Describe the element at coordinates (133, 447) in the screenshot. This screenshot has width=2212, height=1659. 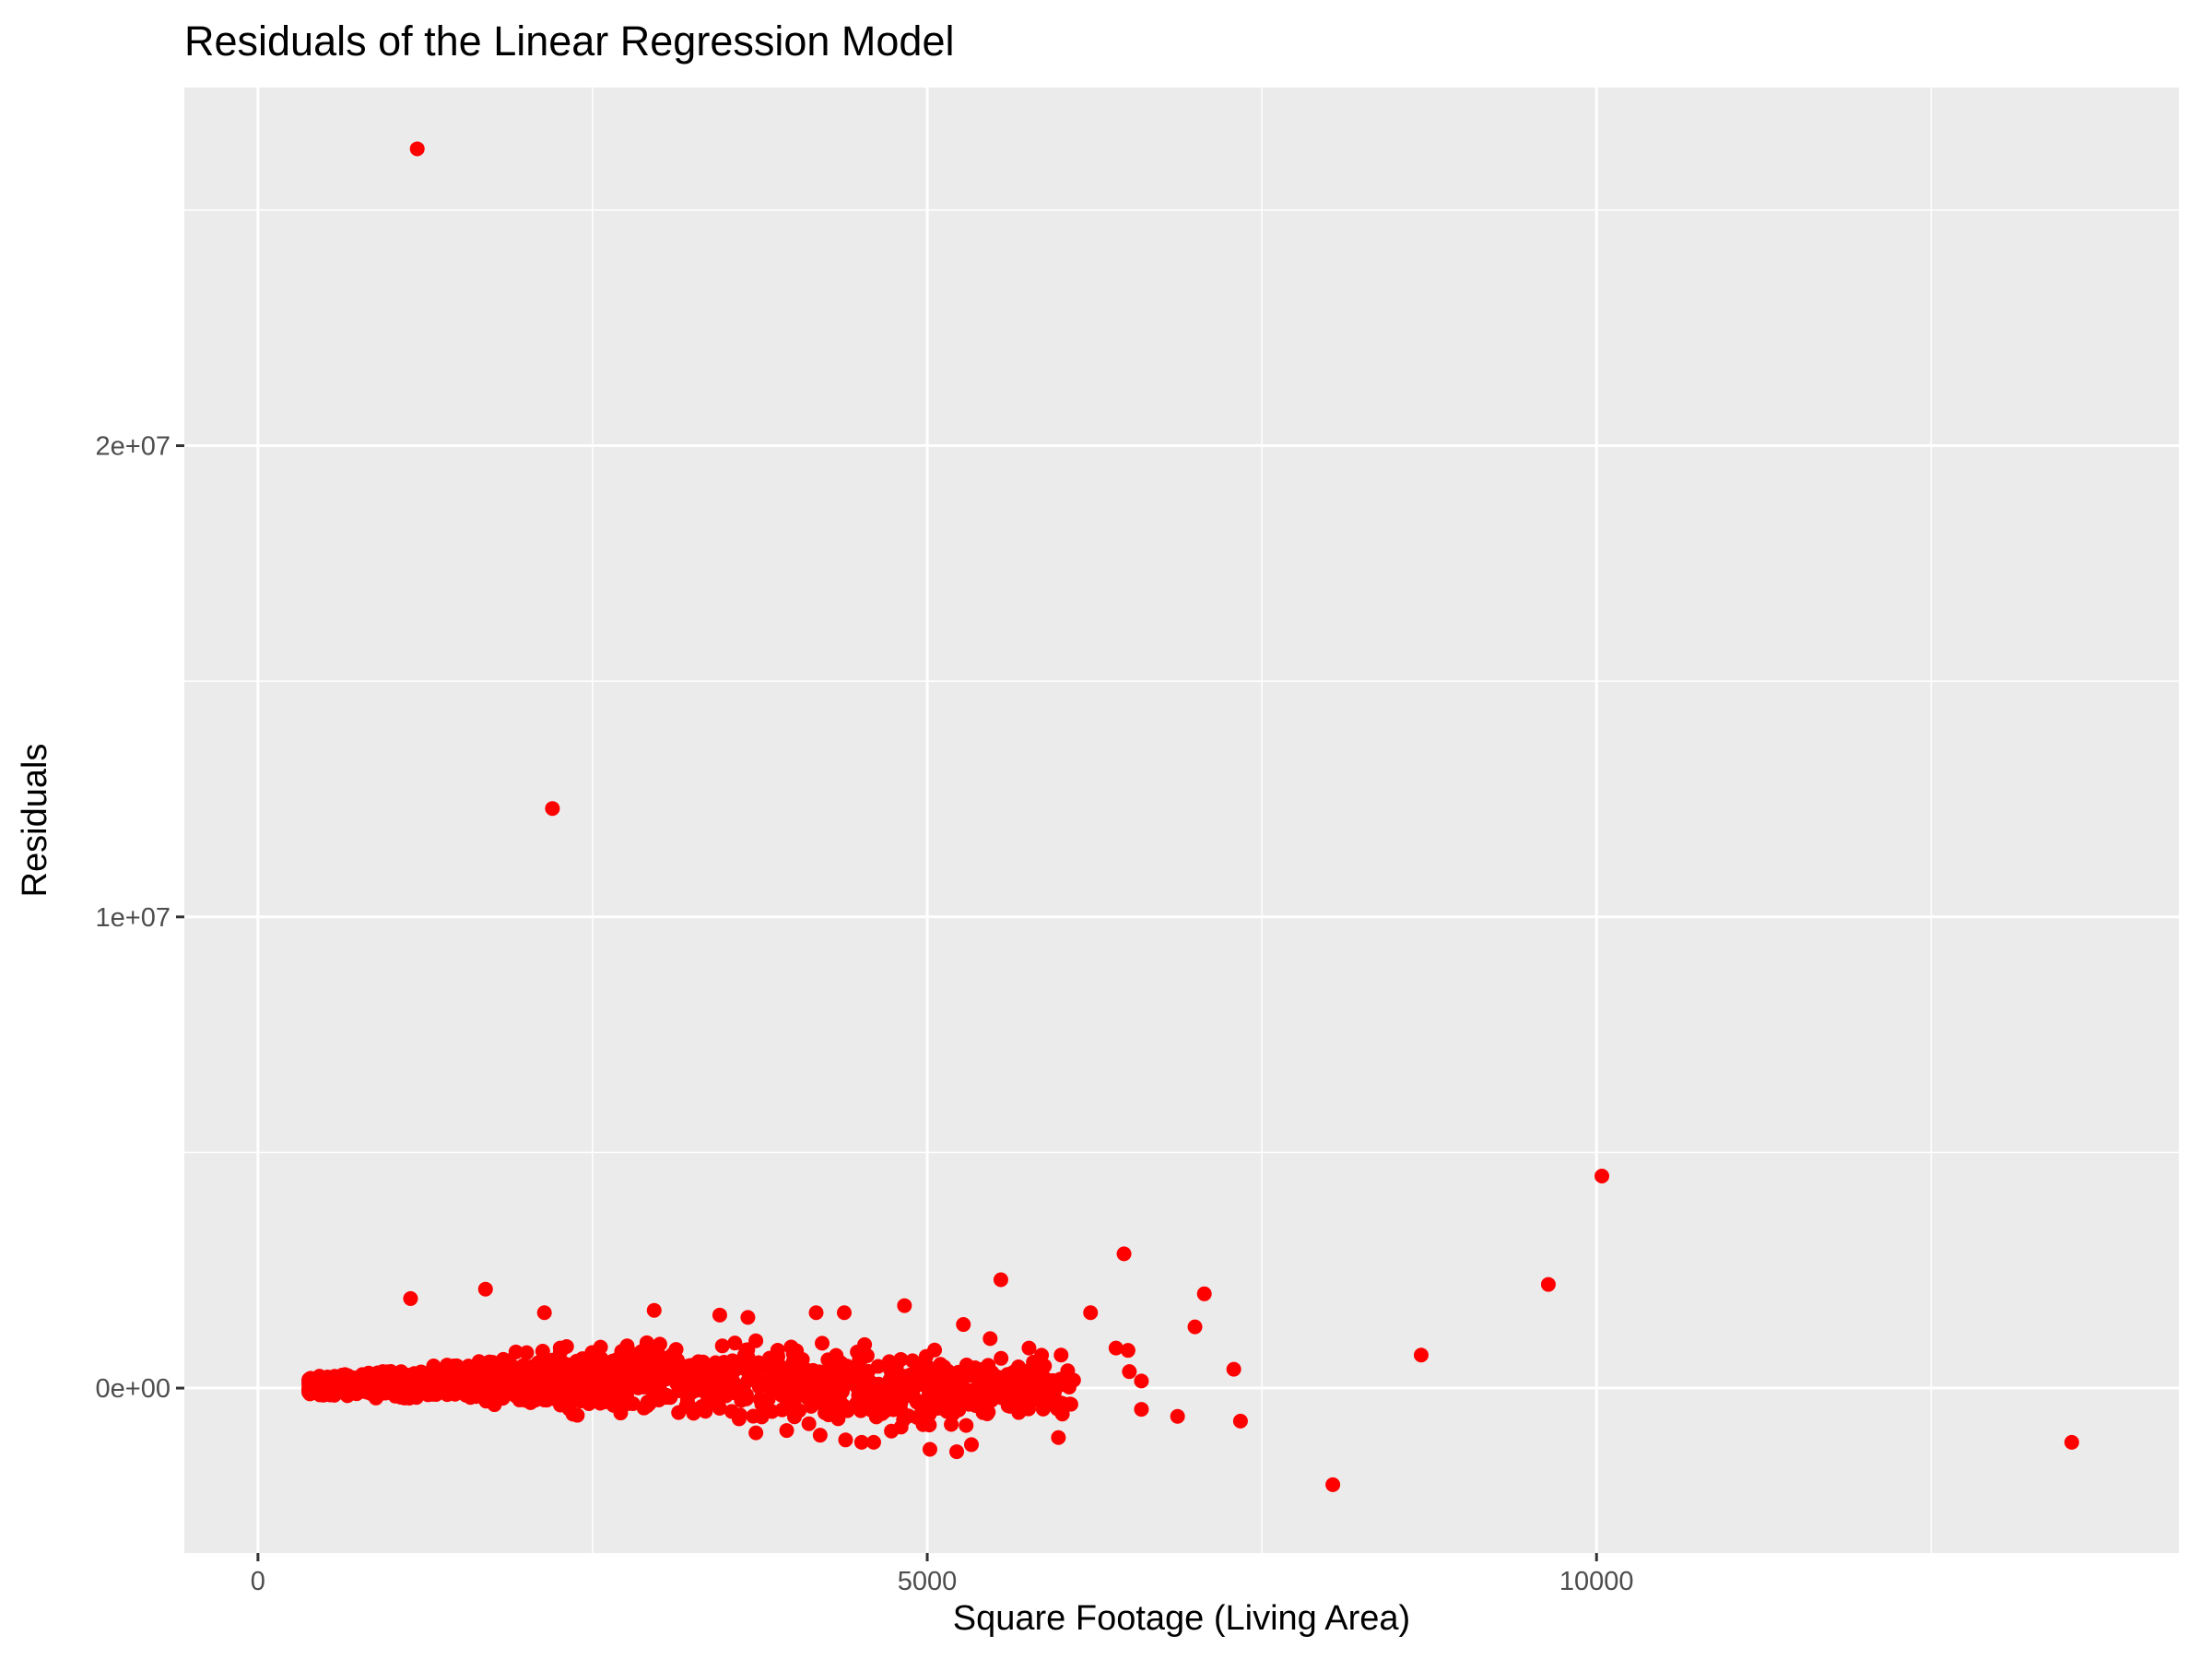
I see `y-tick-label: 2e+07` at that location.